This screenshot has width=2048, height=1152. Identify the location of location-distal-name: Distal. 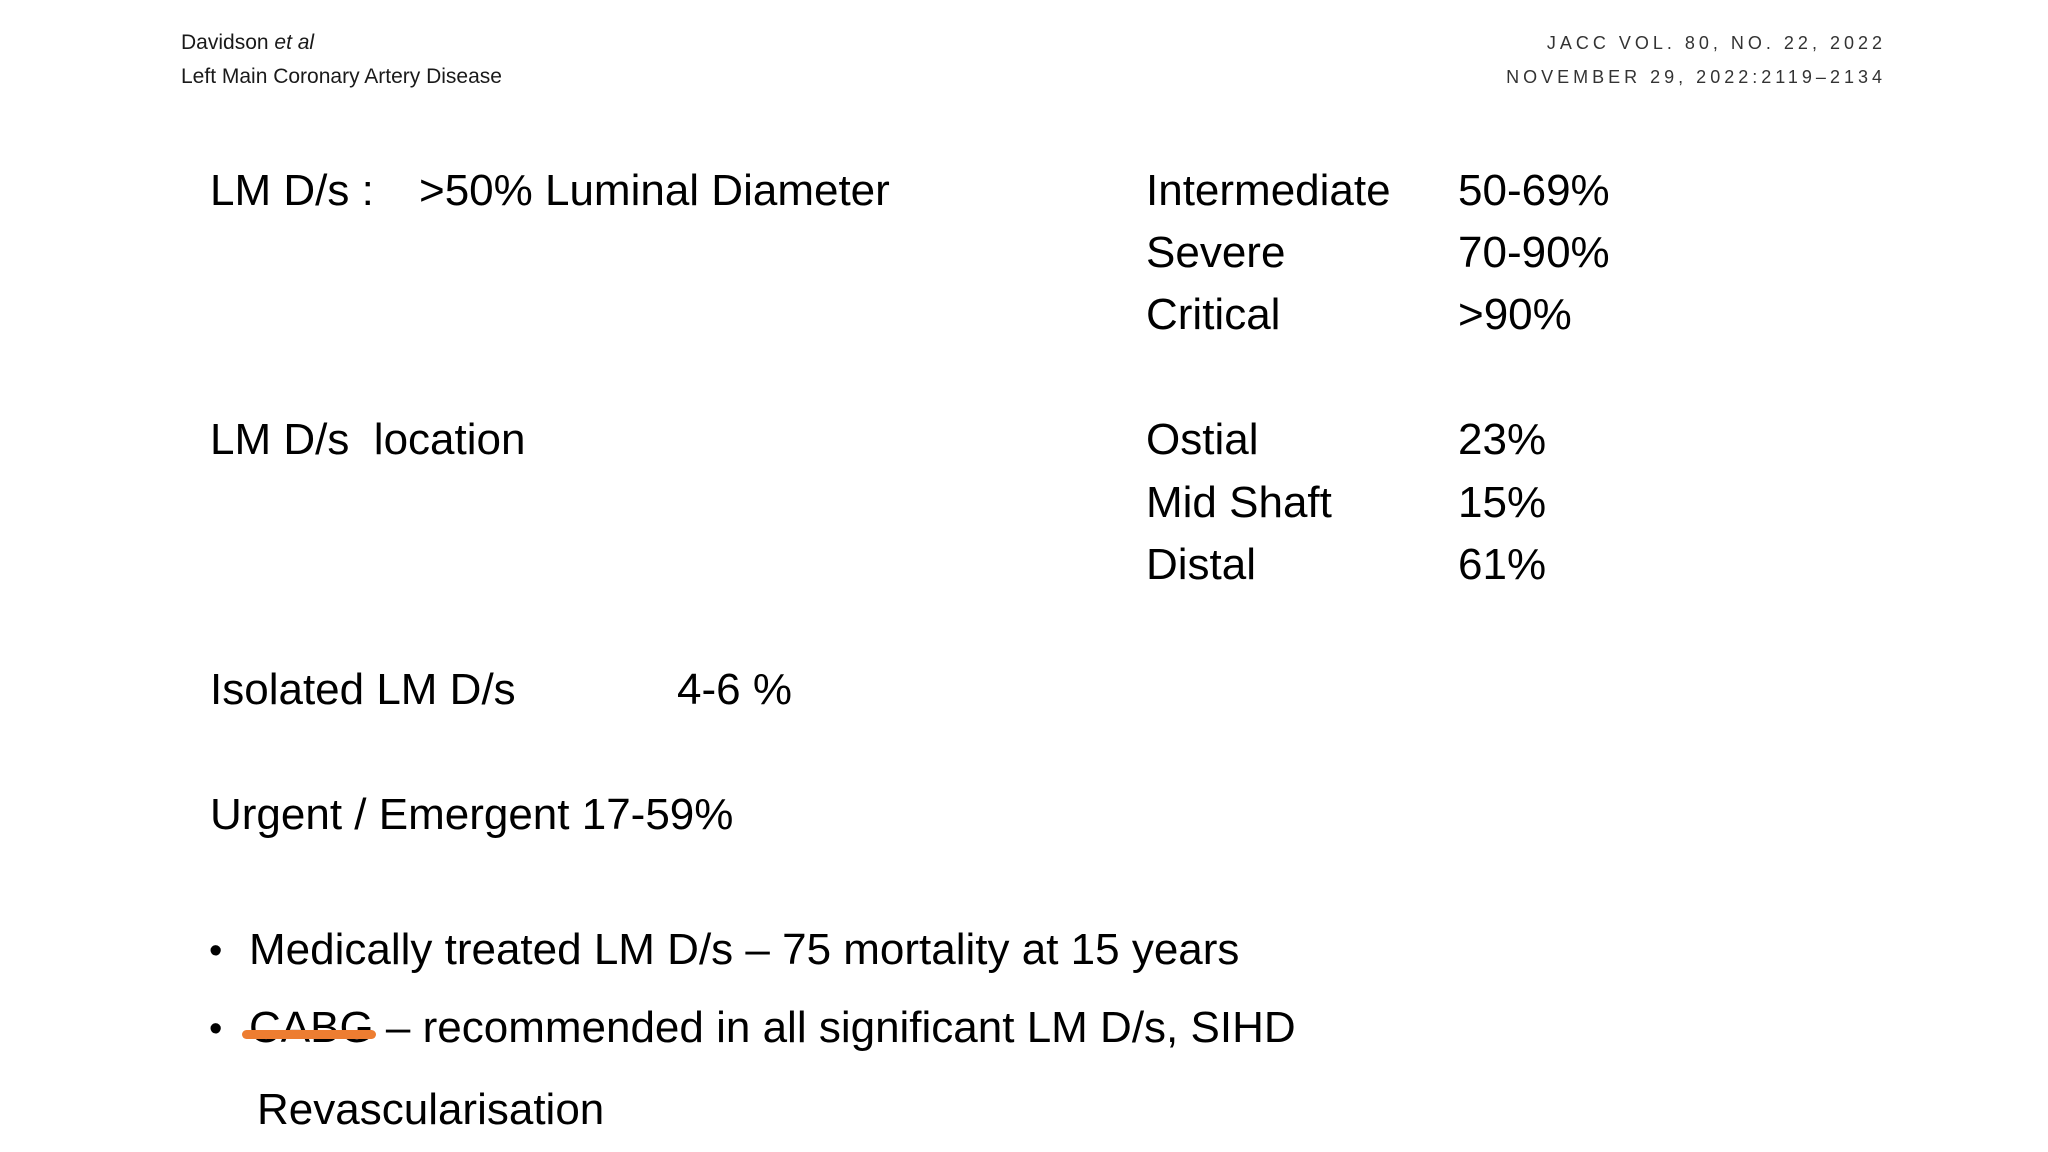
(1201, 564).